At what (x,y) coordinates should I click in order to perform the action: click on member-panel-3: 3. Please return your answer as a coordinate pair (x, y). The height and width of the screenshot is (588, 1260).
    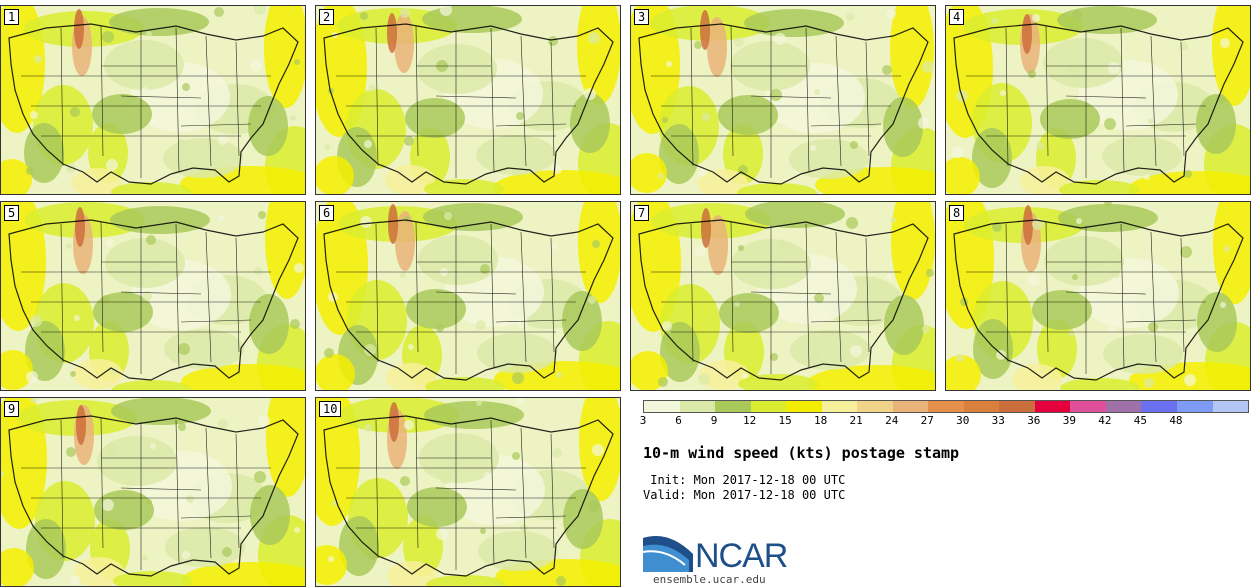
    Looking at the image, I should click on (783, 100).